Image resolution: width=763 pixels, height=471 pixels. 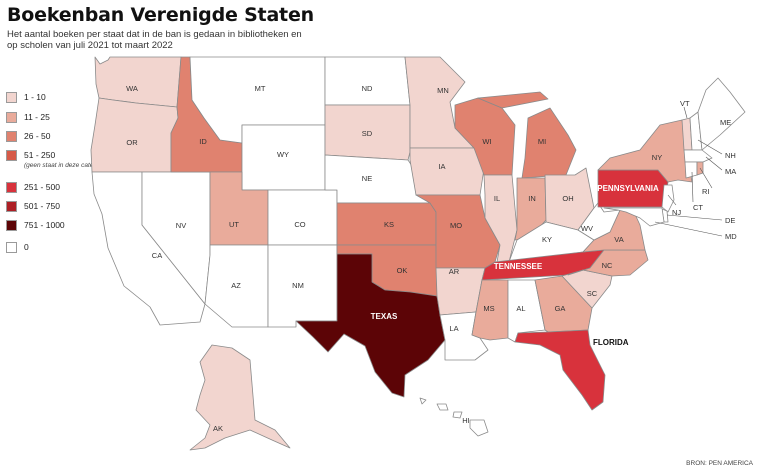 What do you see at coordinates (76, 189) in the screenshot?
I see `legend-item: 251 - 500` at bounding box center [76, 189].